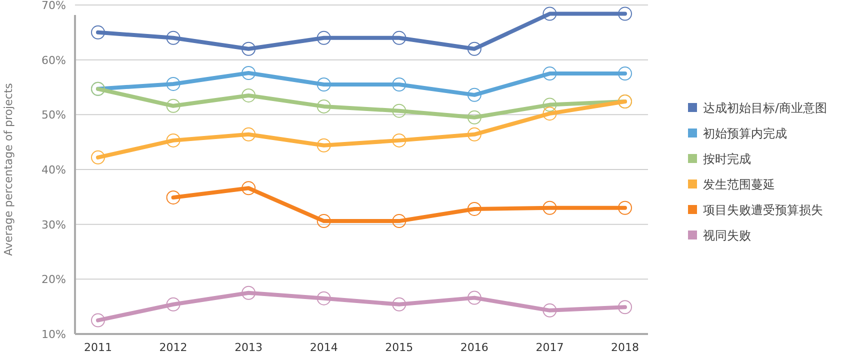 The image size is (860, 356). I want to click on x-tick-label: 2017, so click(550, 347).